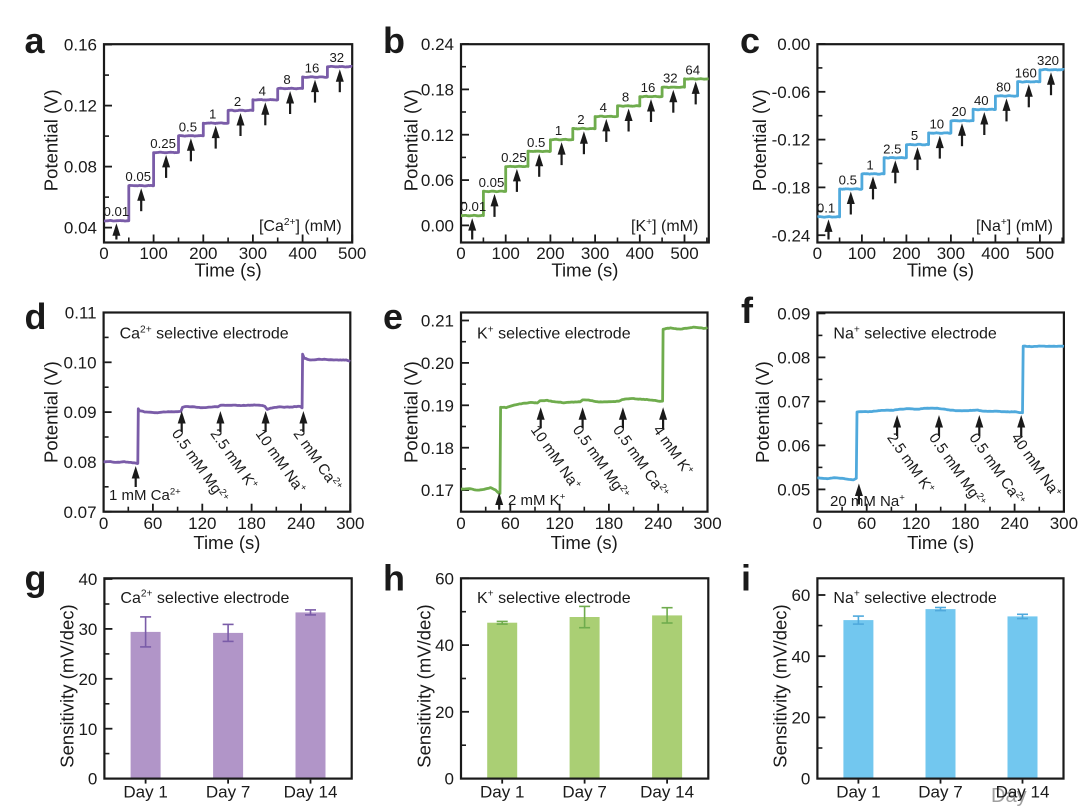 Image resolution: width=1080 pixels, height=812 pixels. Describe the element at coordinates (554, 598) in the screenshot. I see `svg-text: K+ selective electrode` at that location.